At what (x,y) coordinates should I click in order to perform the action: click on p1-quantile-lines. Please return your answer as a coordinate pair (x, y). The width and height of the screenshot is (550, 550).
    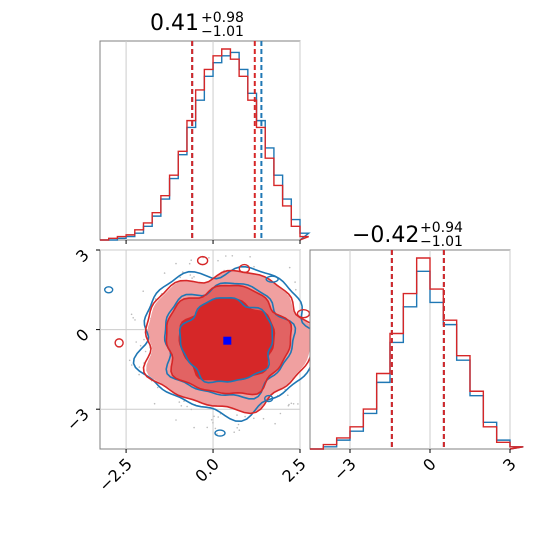
    Looking at the image, I should click on (227, 140).